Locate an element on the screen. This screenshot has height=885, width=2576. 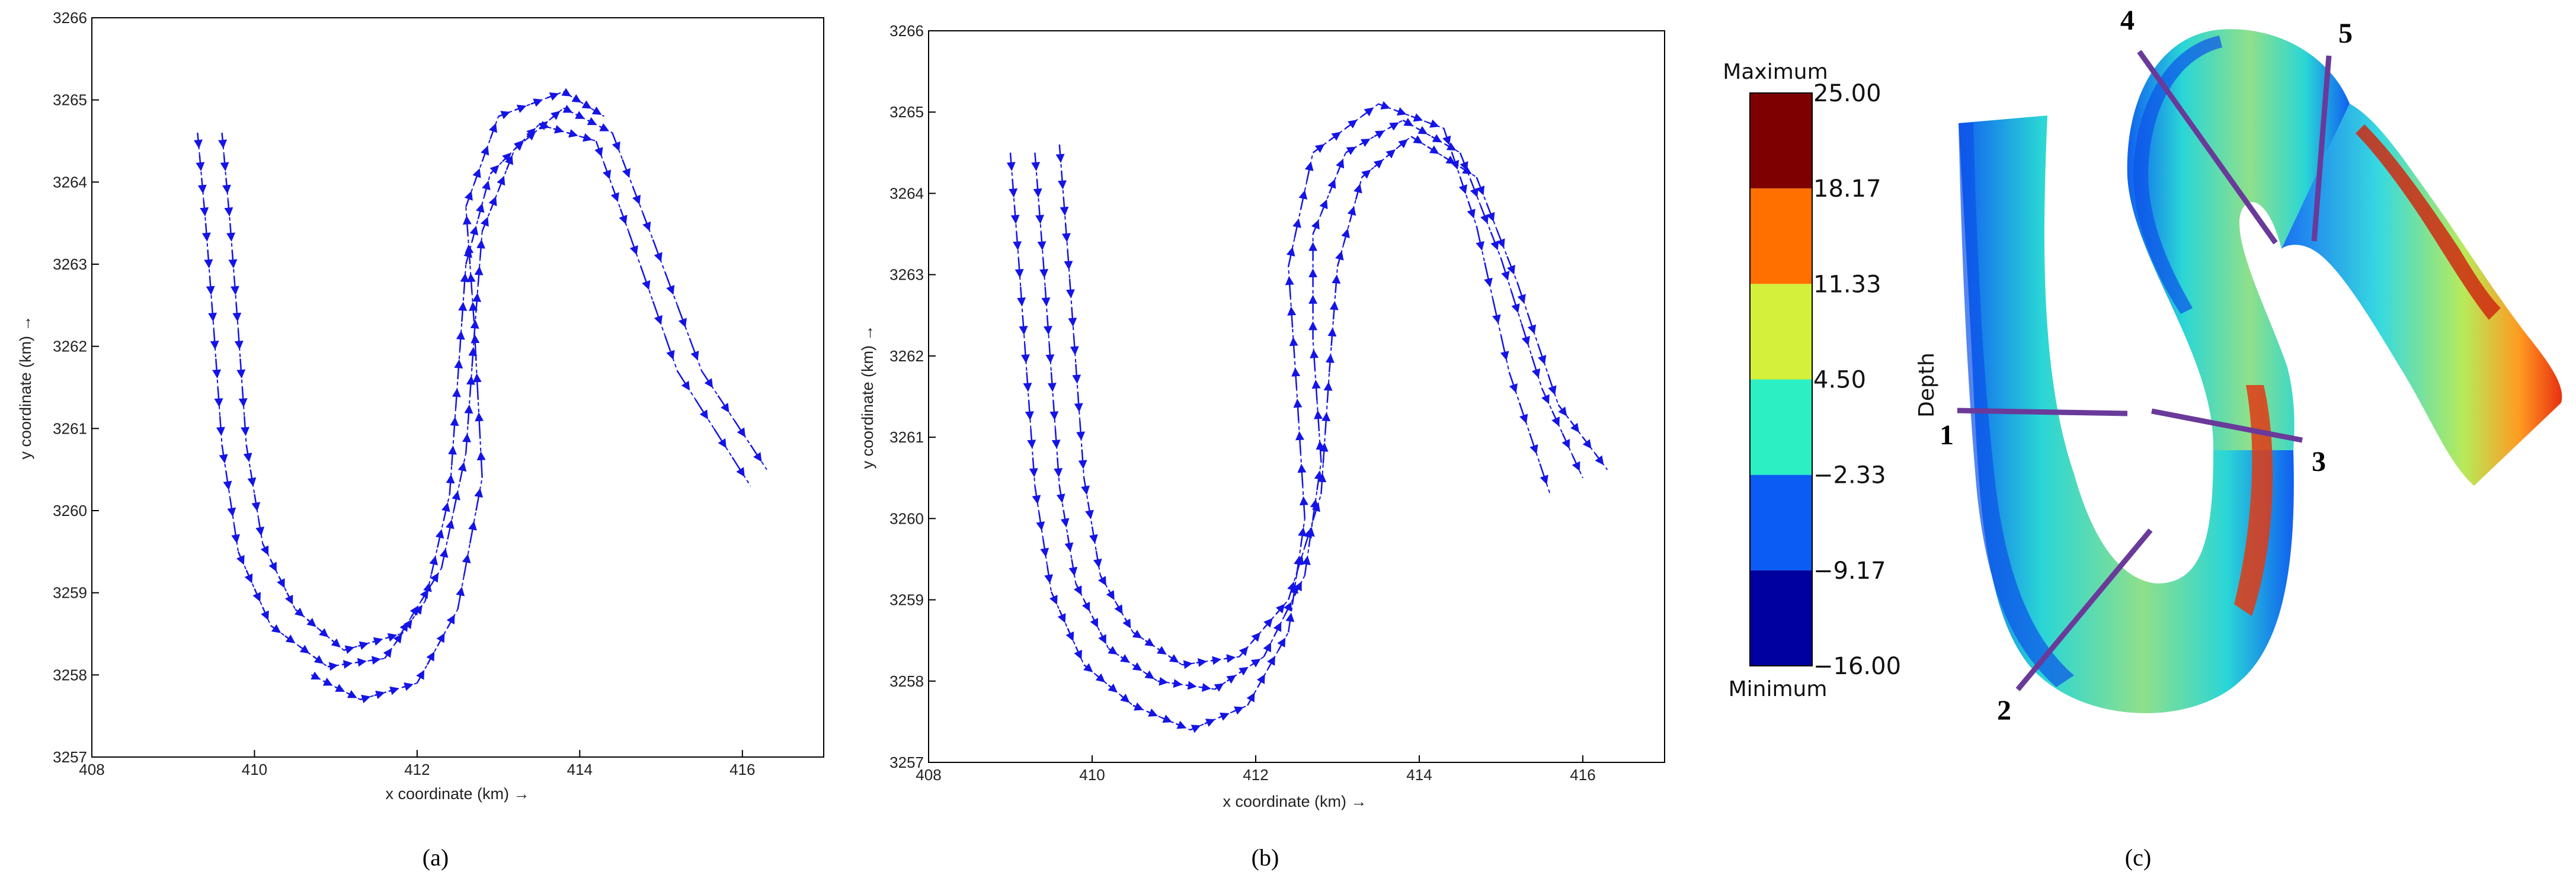
streamline is located at coordinates (474, 396).